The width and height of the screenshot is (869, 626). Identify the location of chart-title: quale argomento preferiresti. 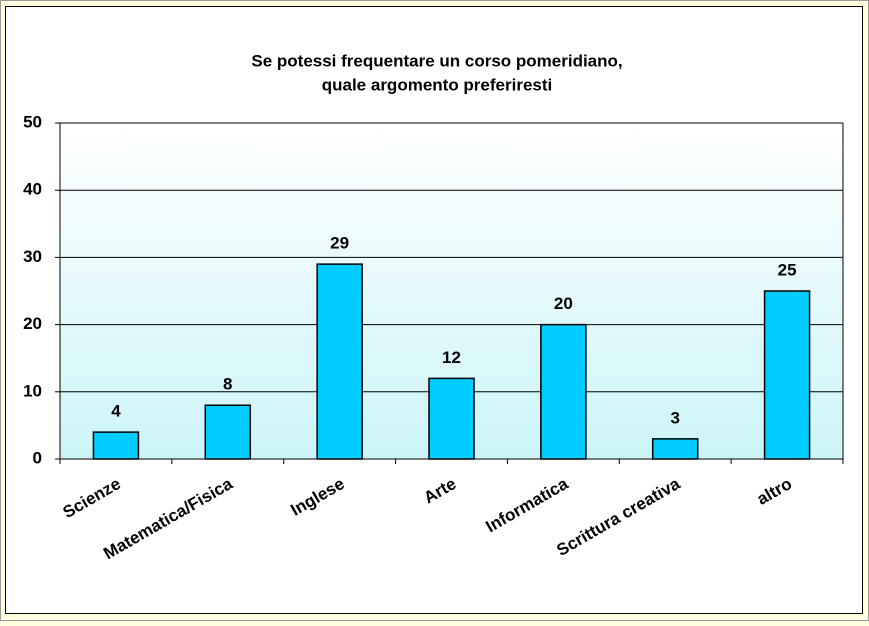
(437, 84).